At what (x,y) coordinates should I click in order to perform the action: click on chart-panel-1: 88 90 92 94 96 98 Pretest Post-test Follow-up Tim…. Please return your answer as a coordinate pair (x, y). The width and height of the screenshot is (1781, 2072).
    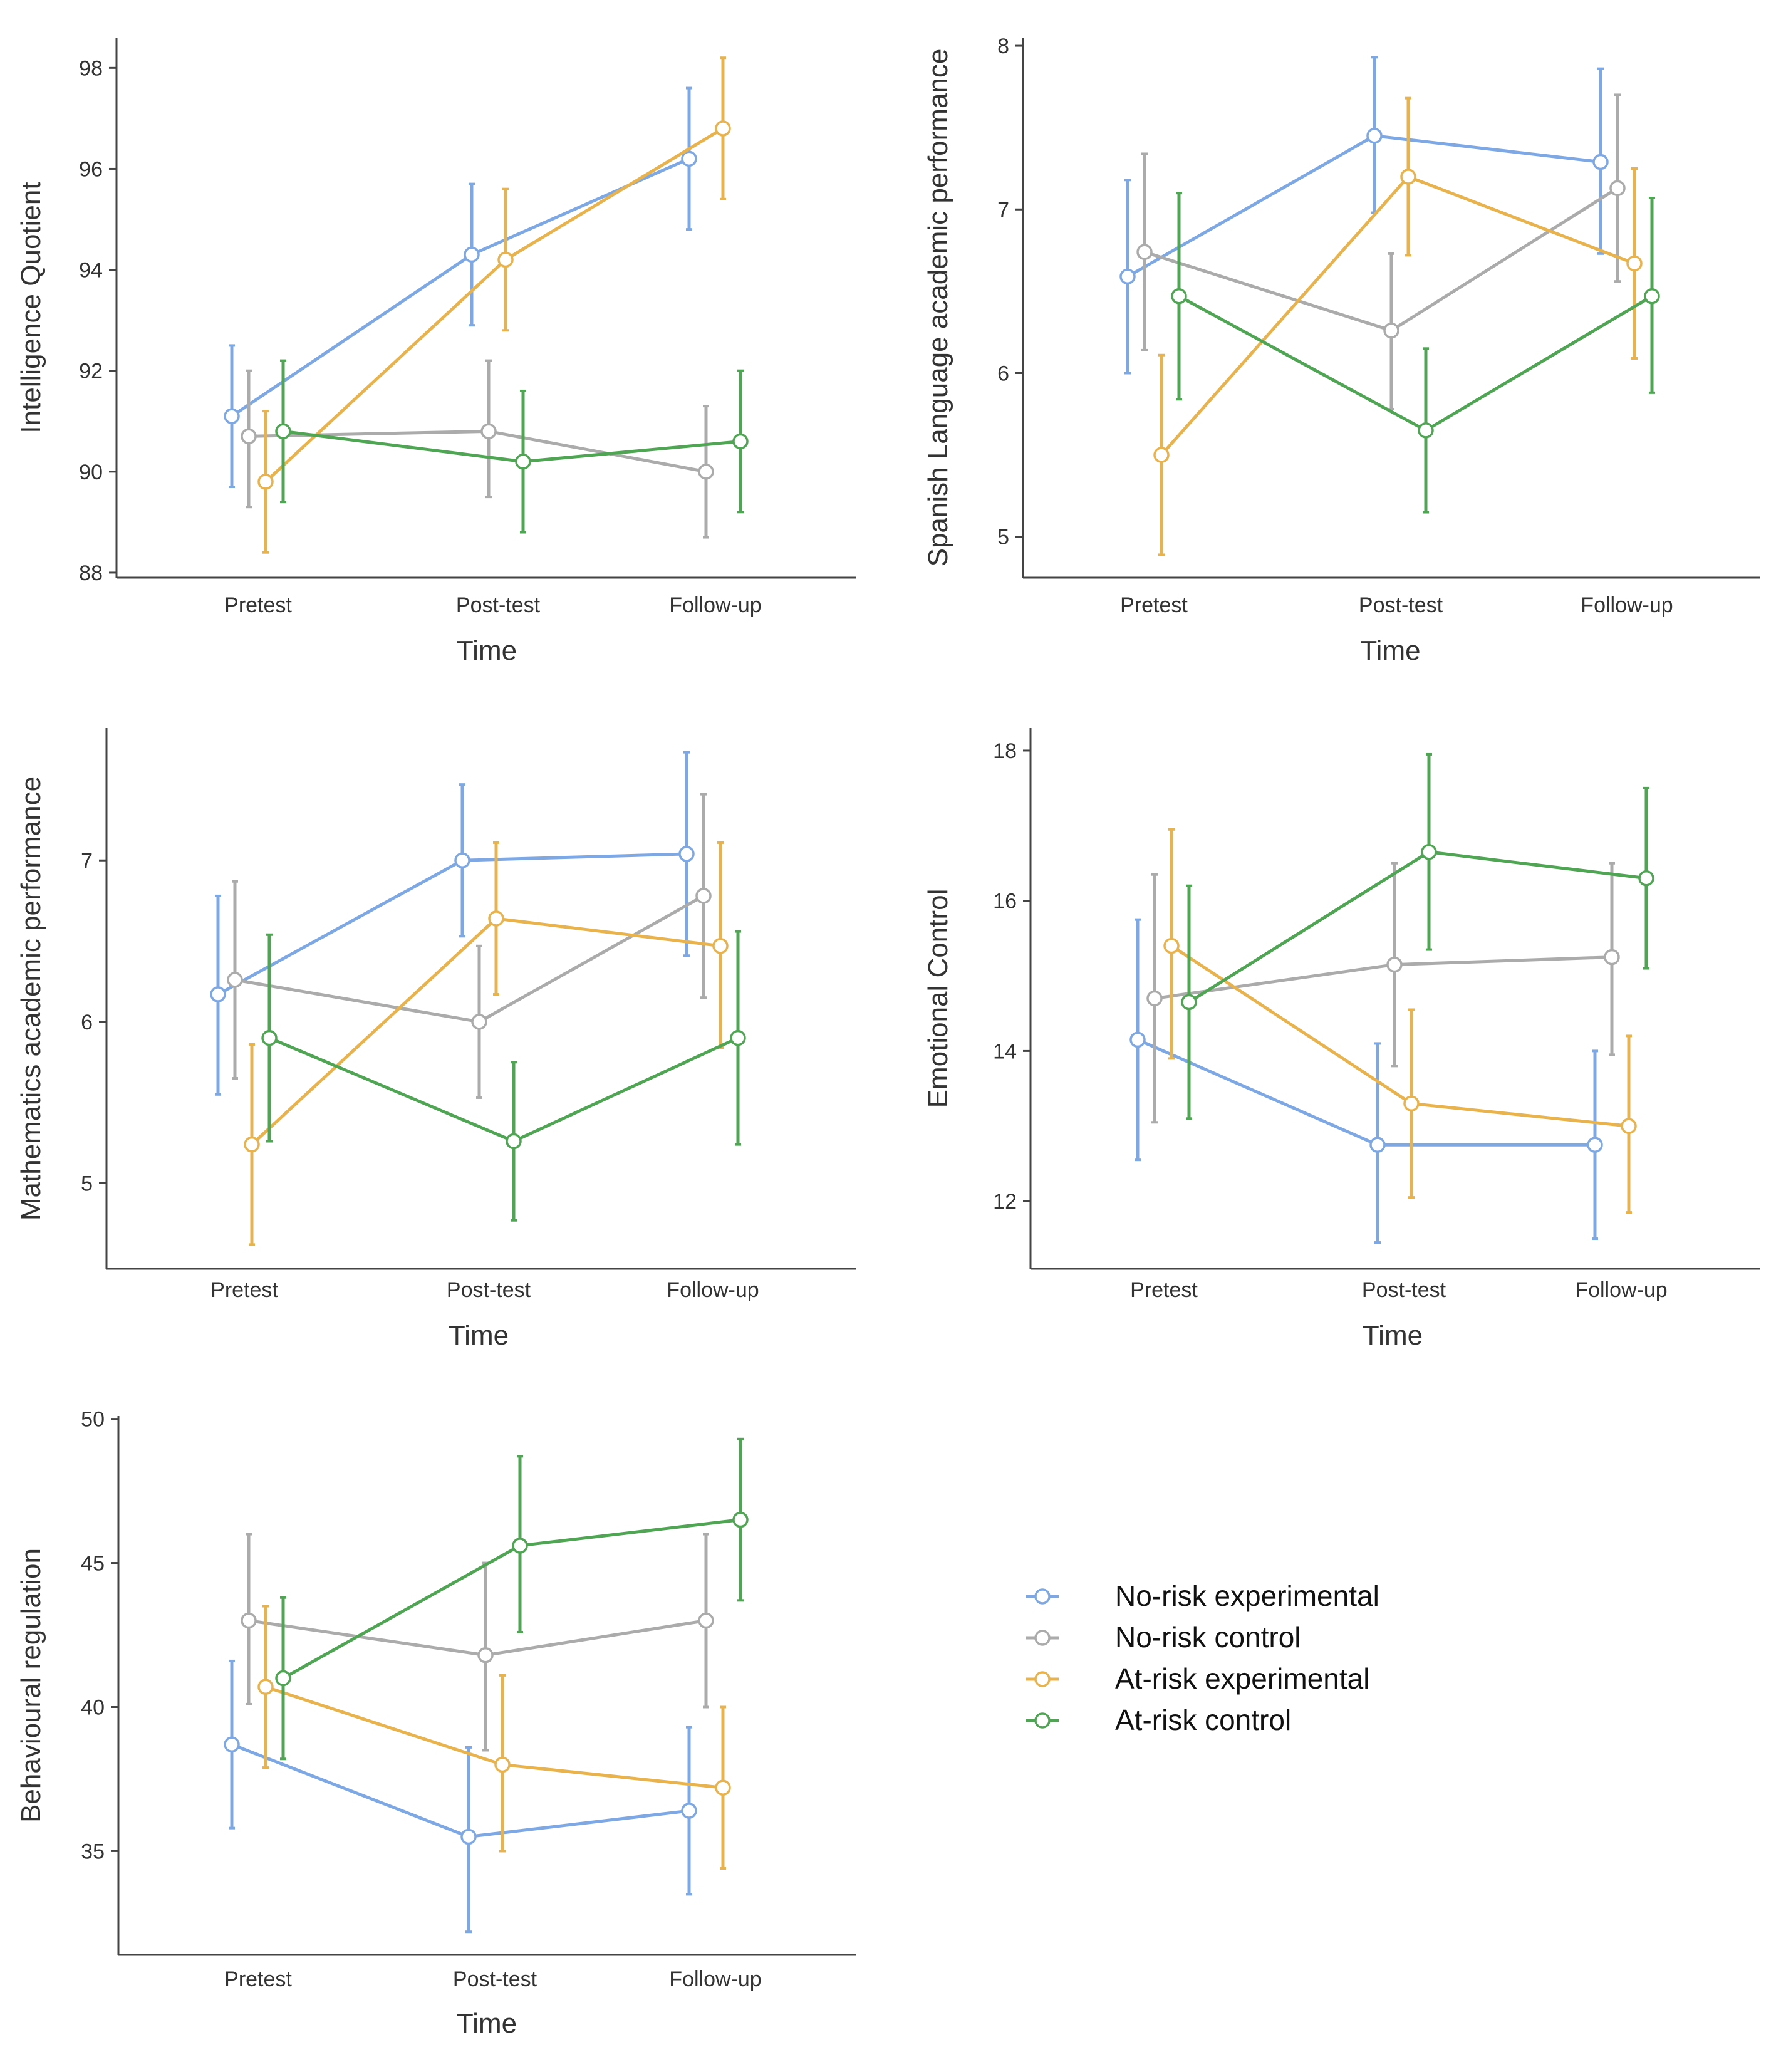
    Looking at the image, I should click on (436, 352).